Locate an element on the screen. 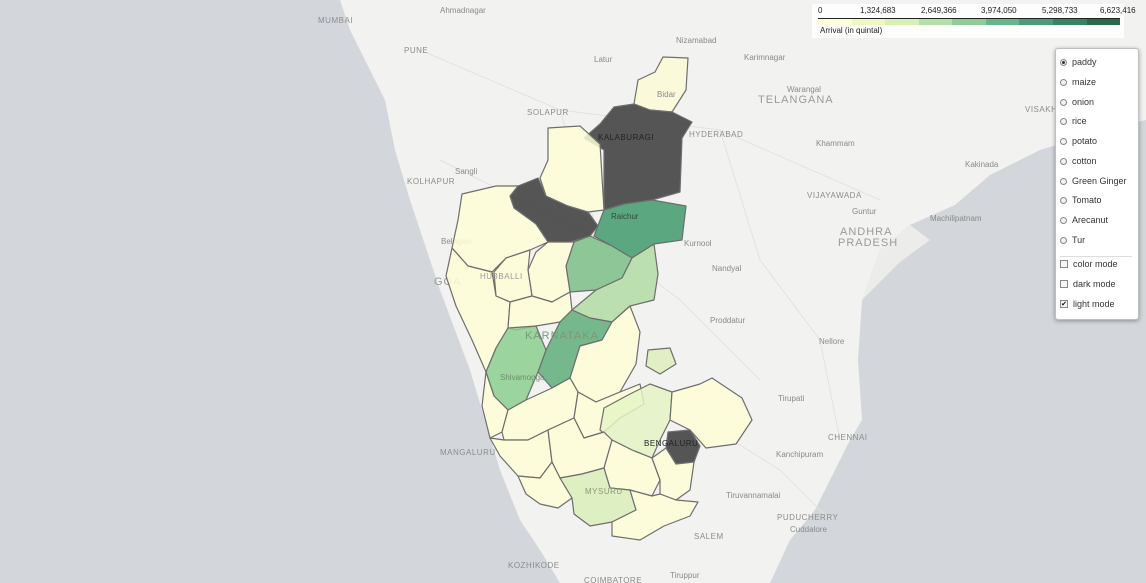 Image resolution: width=1146 pixels, height=583 pixels. label-machilipatnam: Machilipatnam is located at coordinates (956, 218).